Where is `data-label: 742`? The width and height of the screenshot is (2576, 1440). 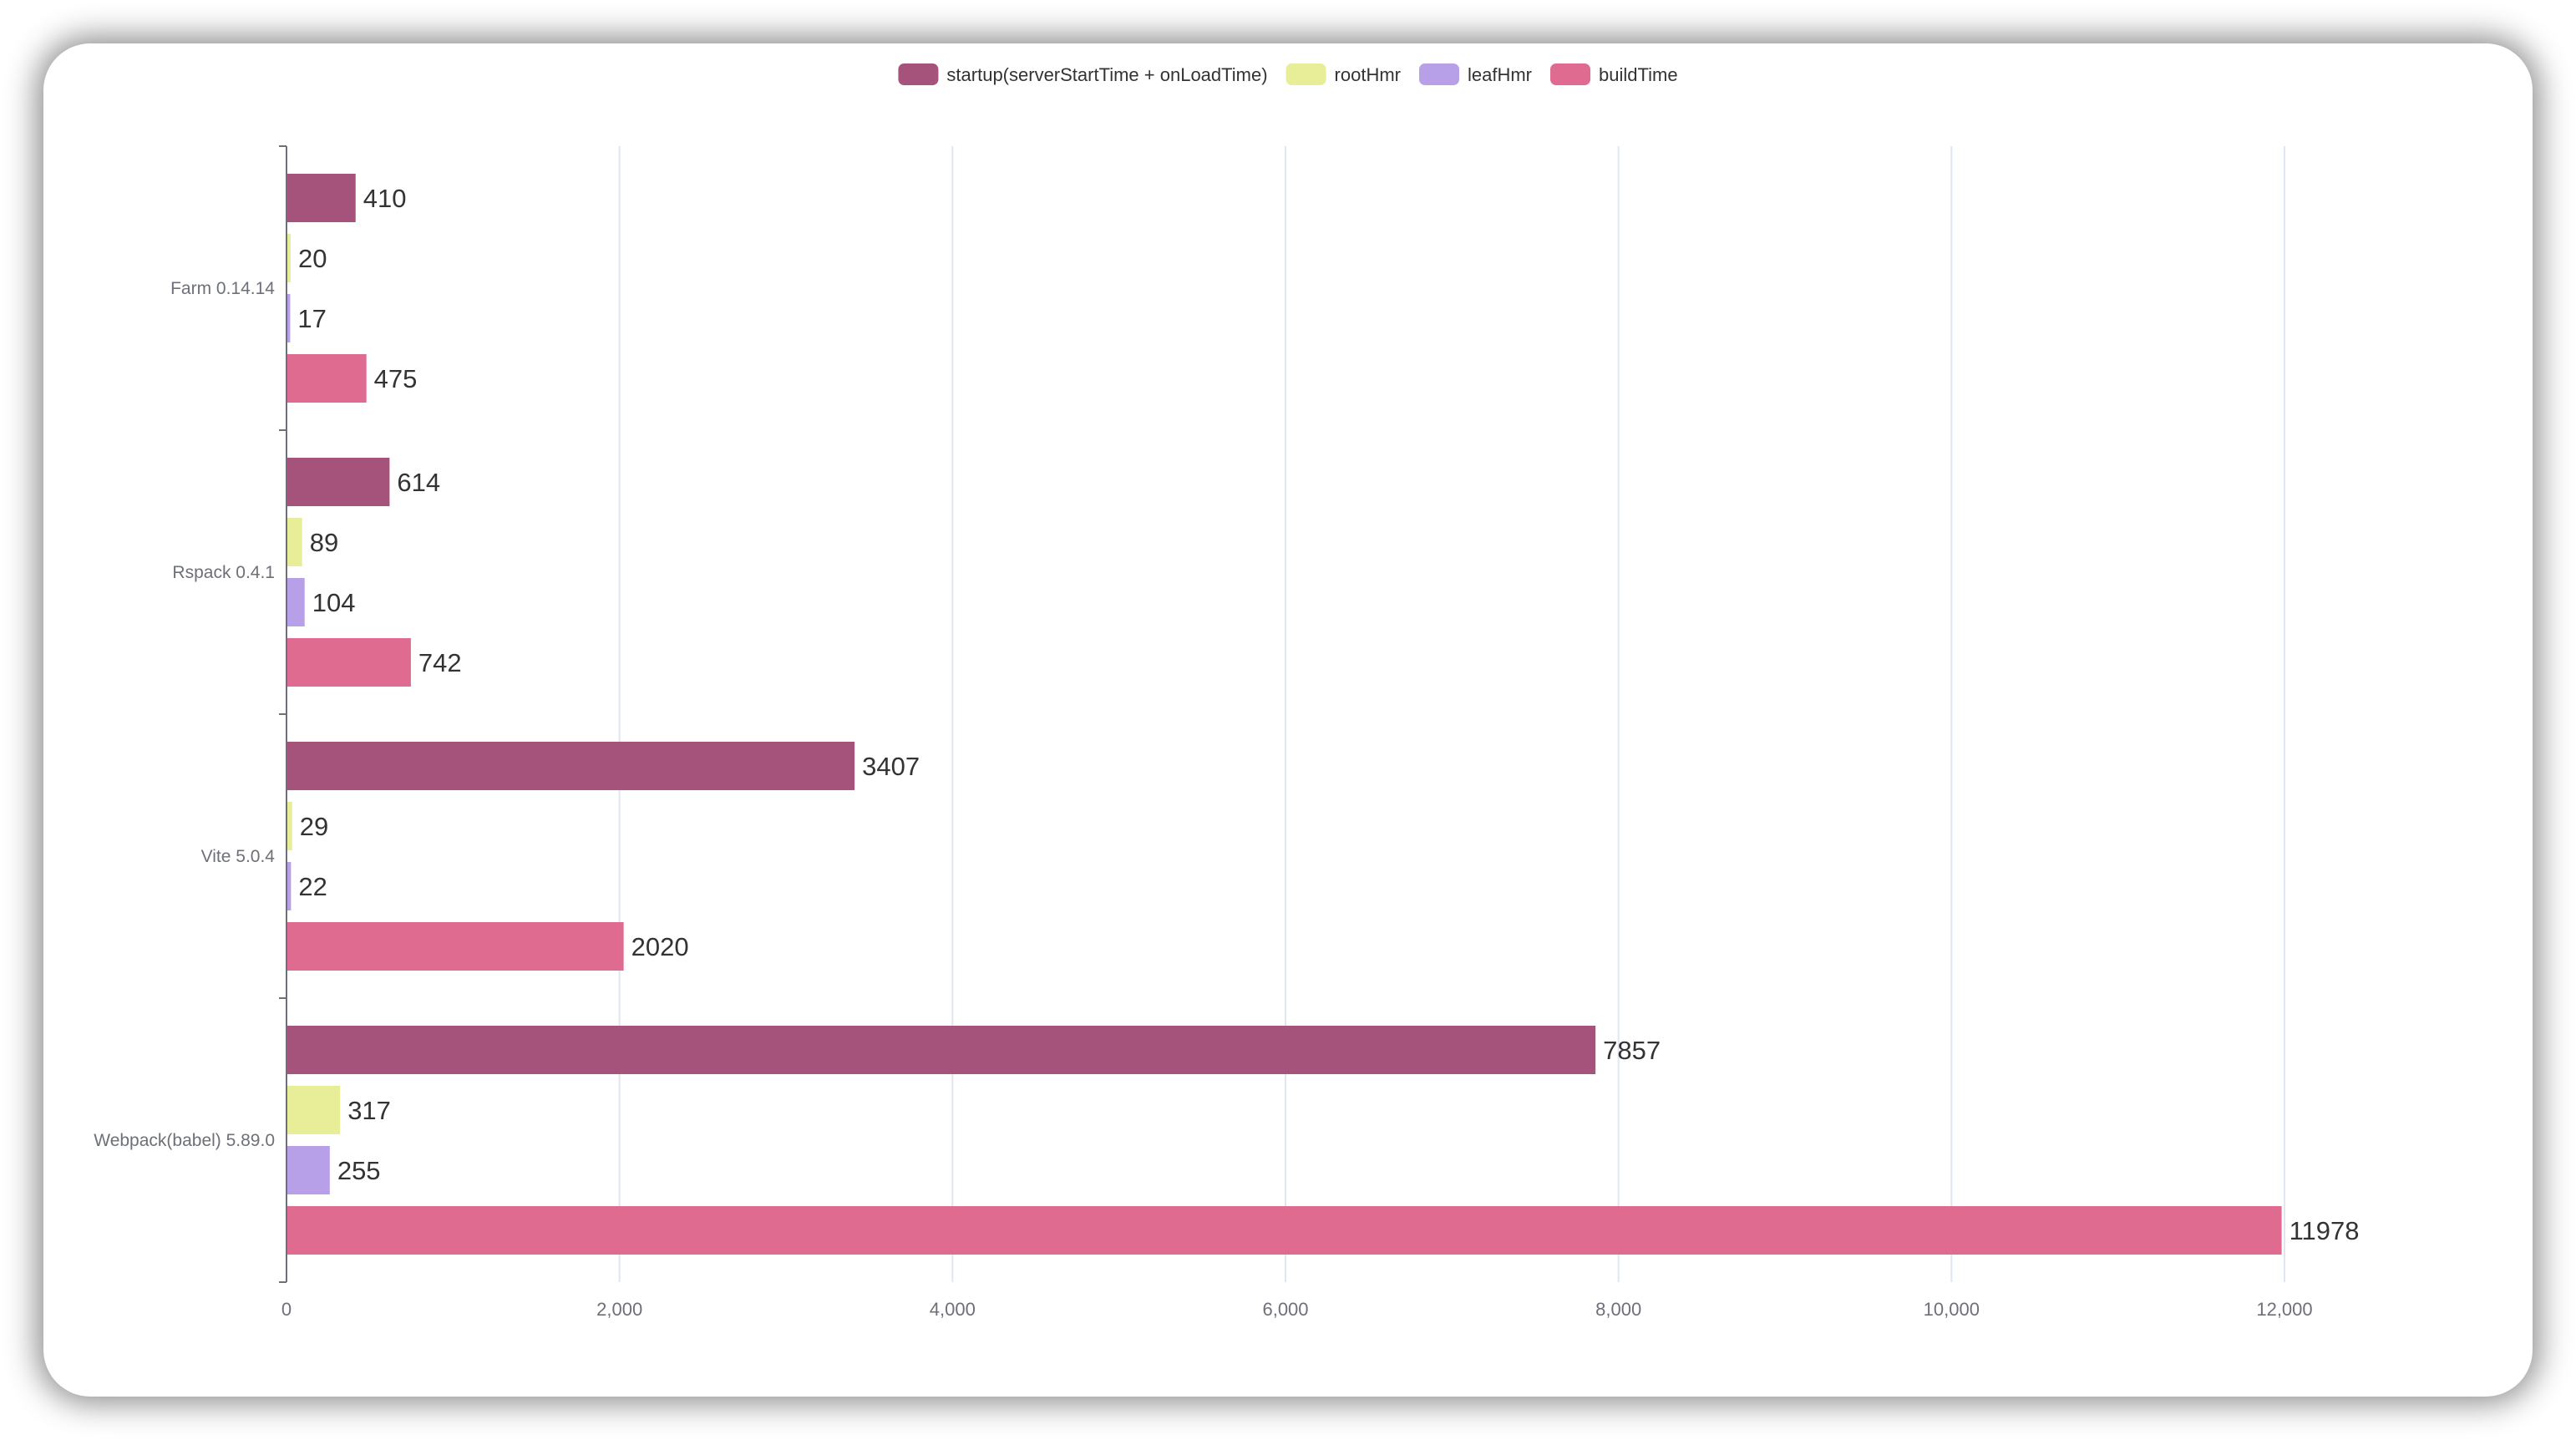 data-label: 742 is located at coordinates (440, 662).